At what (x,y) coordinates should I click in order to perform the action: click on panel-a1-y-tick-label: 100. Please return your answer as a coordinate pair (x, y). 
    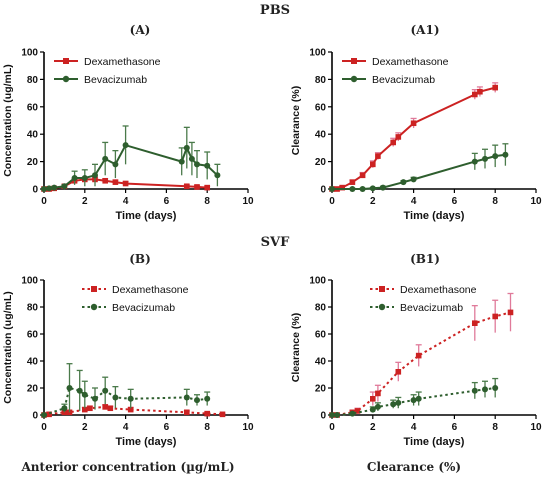
    Looking at the image, I should click on (317, 53).